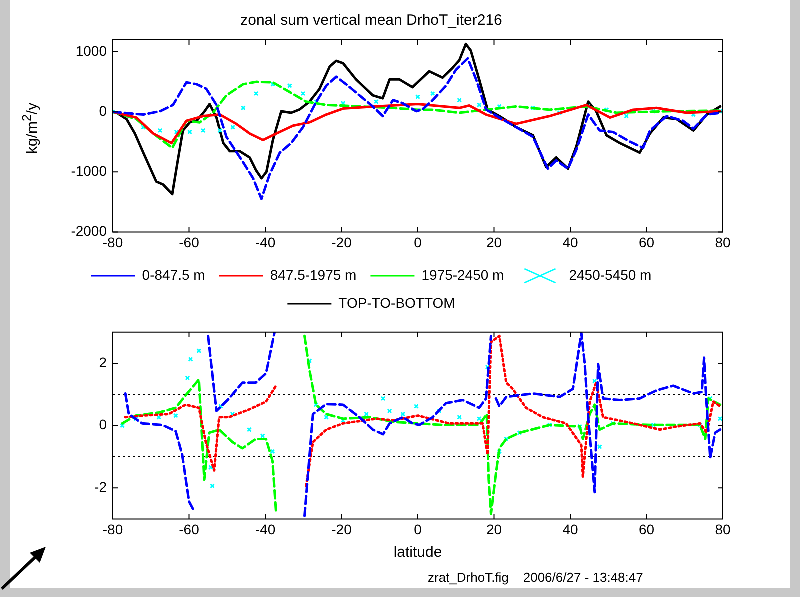 The width and height of the screenshot is (800, 597). Describe the element at coordinates (397, 302) in the screenshot. I see `legend-label: TOP-TO-BOTTOM` at that location.